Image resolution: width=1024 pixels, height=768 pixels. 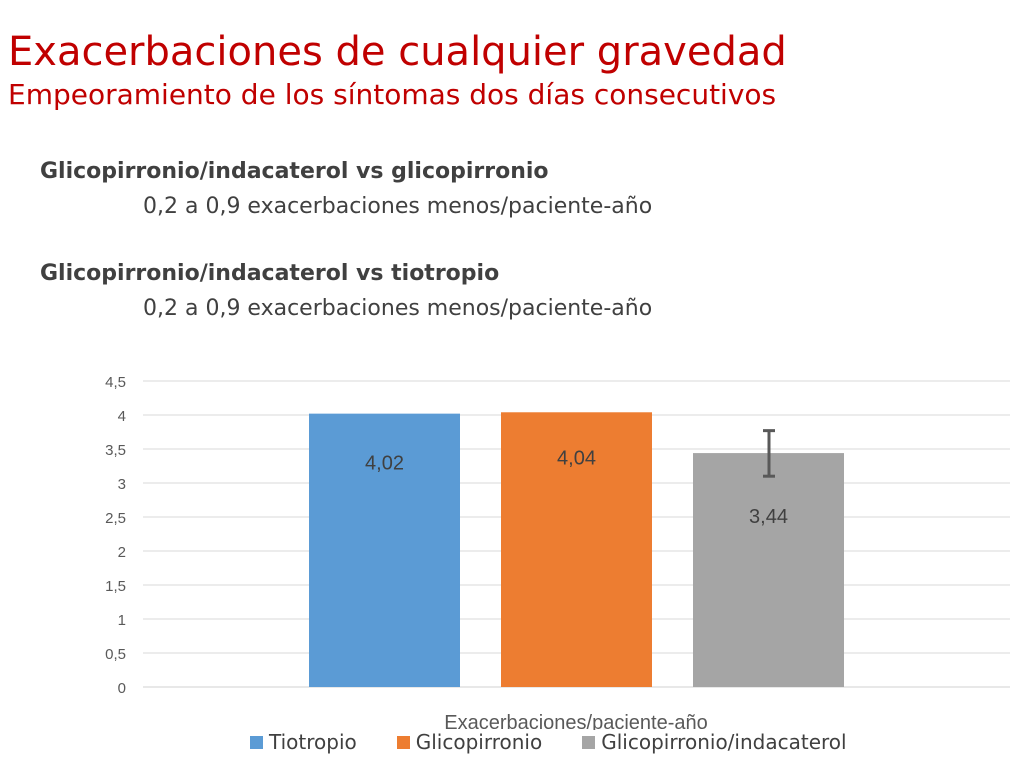 What do you see at coordinates (122, 688) in the screenshot?
I see `y-tick-label: 0` at bounding box center [122, 688].